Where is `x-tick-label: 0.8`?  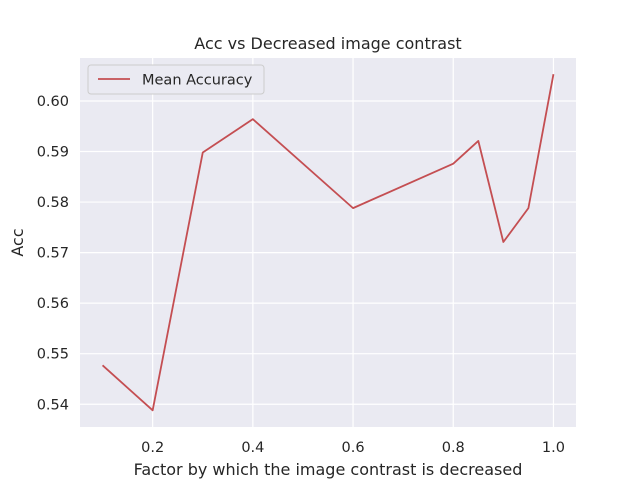
x-tick-label: 0.8 is located at coordinates (453, 448).